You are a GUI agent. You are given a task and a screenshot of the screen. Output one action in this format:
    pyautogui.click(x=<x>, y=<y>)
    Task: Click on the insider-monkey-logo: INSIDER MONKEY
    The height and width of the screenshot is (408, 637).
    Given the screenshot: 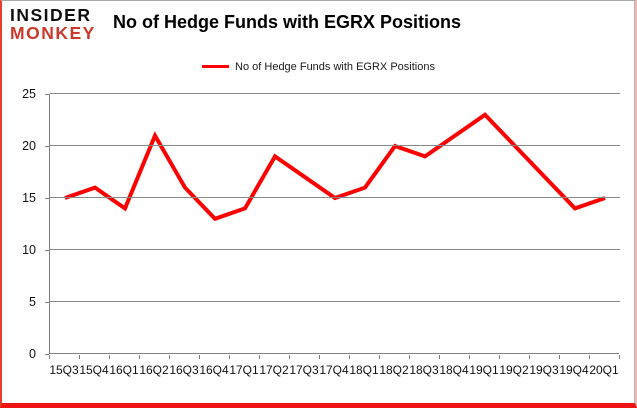 What is the action you would take?
    pyautogui.click(x=53, y=24)
    